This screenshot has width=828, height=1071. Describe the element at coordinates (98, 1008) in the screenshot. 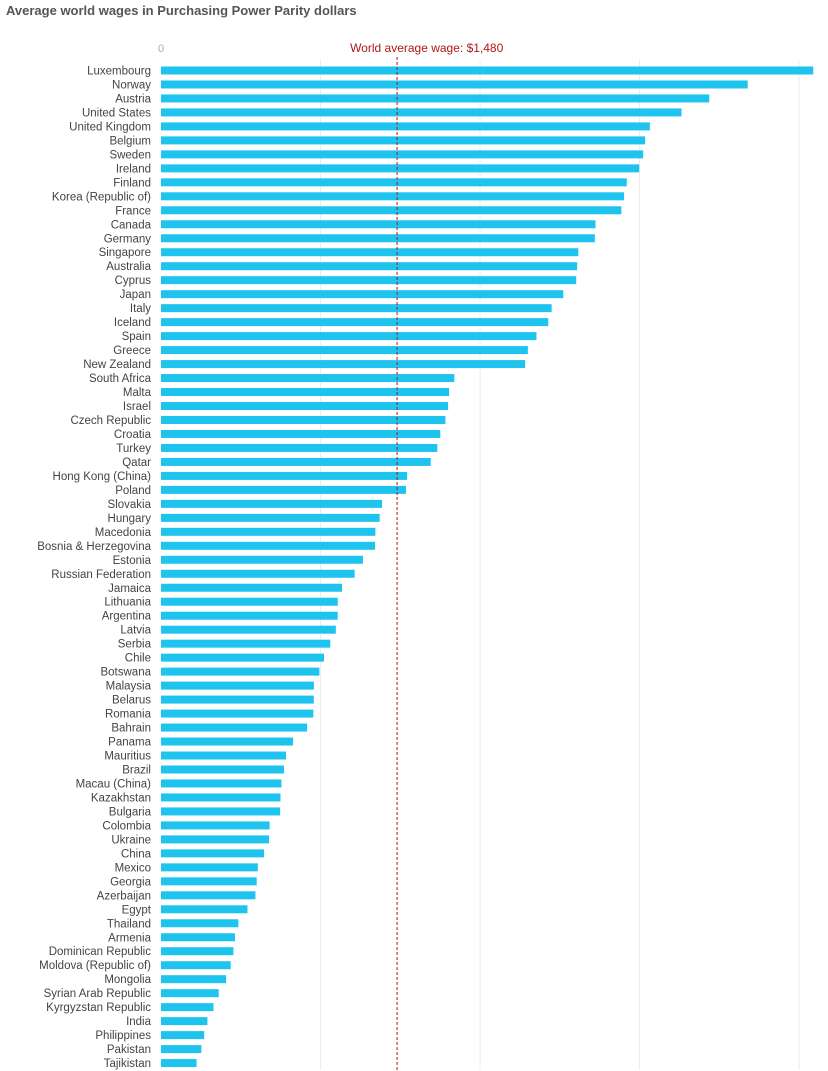

I see `category-label: Kyrgyzstan Republic` at that location.